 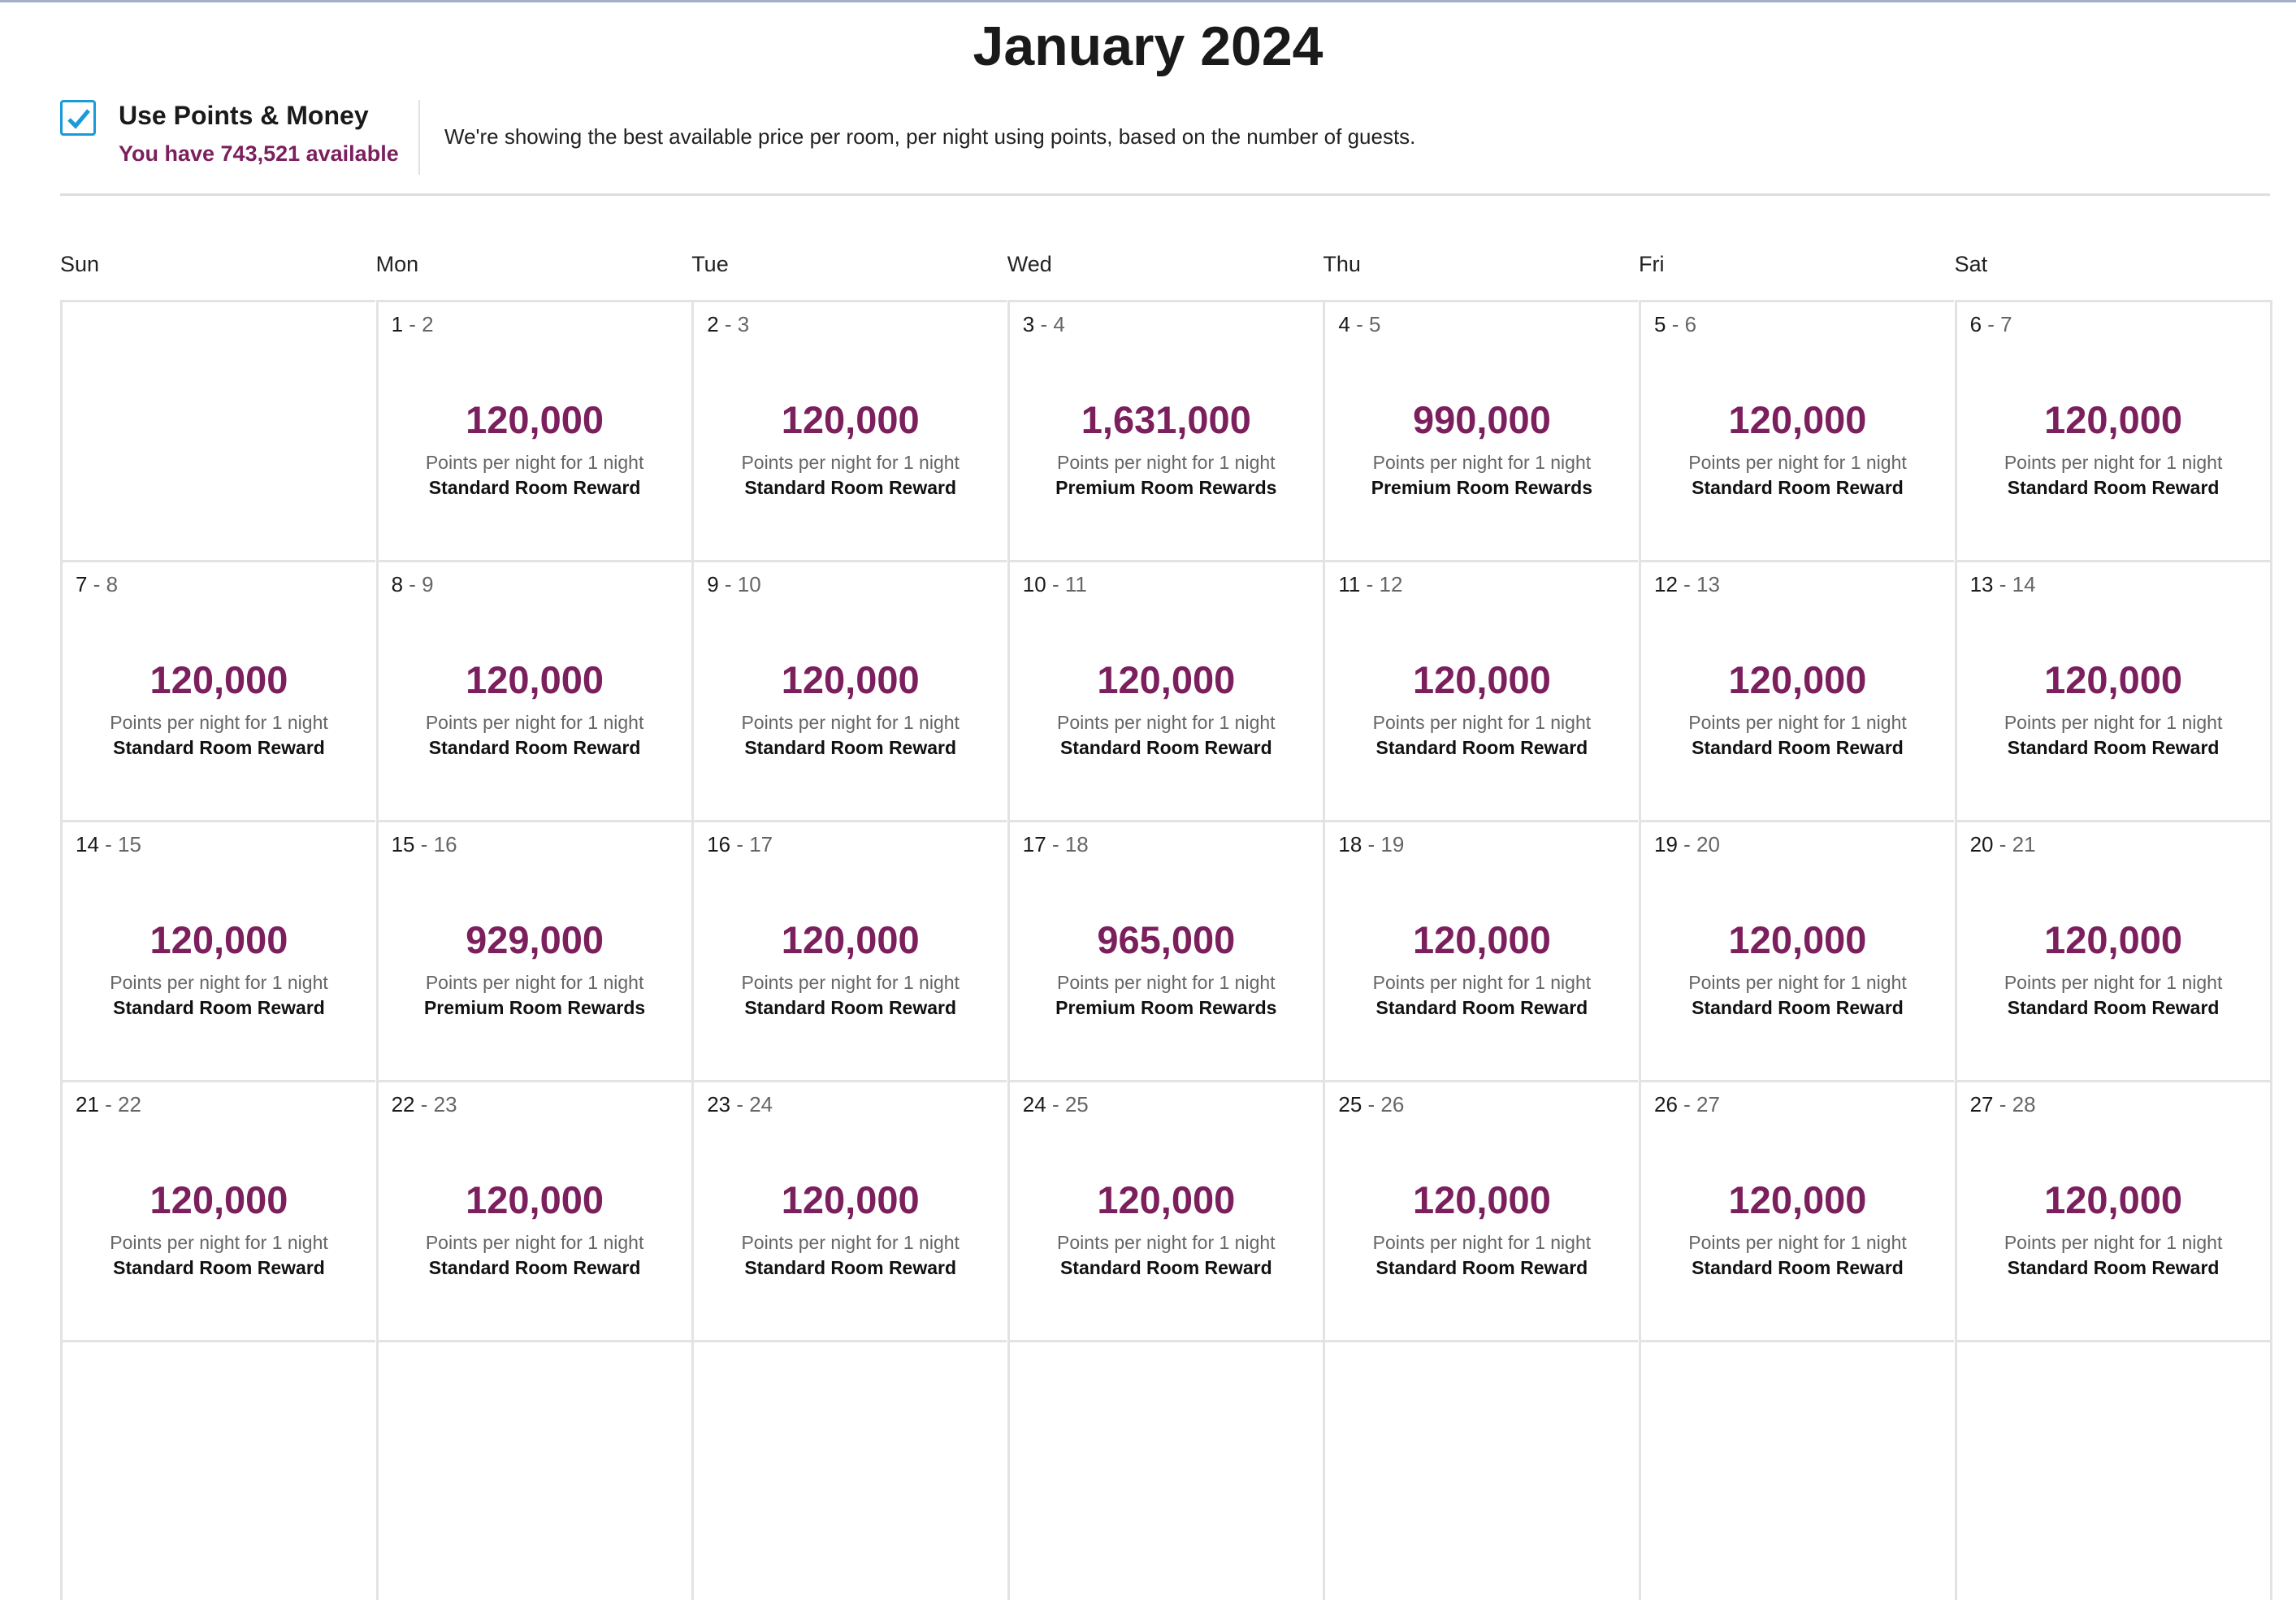 I want to click on date-range: 10 - 11, so click(x=1054, y=584).